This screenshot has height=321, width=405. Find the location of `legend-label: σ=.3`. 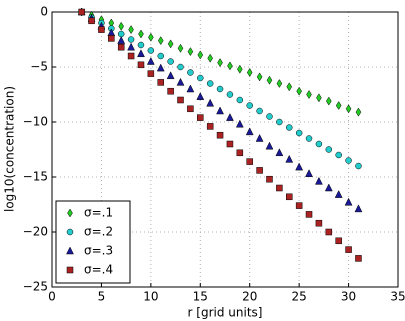

legend-label: σ=.3 is located at coordinates (98, 251).